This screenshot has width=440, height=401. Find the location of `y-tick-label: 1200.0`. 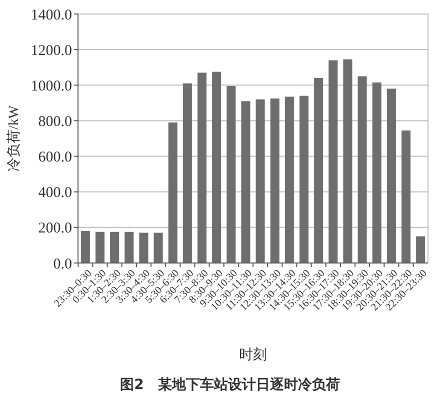

y-tick-label: 1200.0 is located at coordinates (51, 50).